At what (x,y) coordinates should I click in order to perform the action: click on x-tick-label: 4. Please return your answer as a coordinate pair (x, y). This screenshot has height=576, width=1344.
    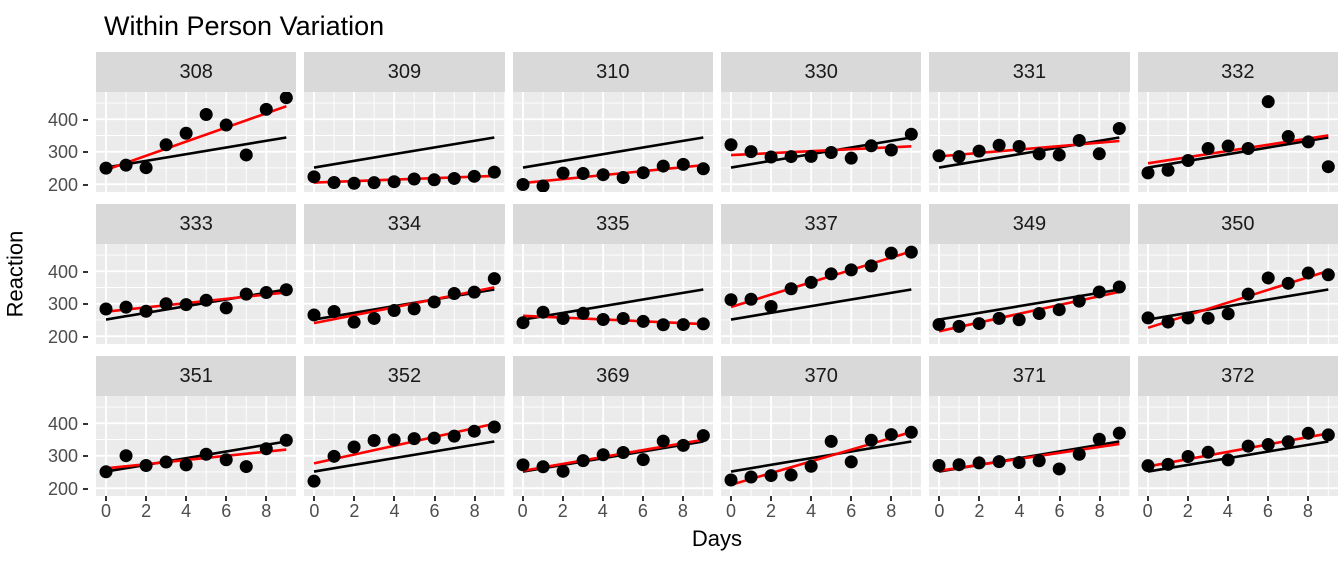
    Looking at the image, I should click on (186, 511).